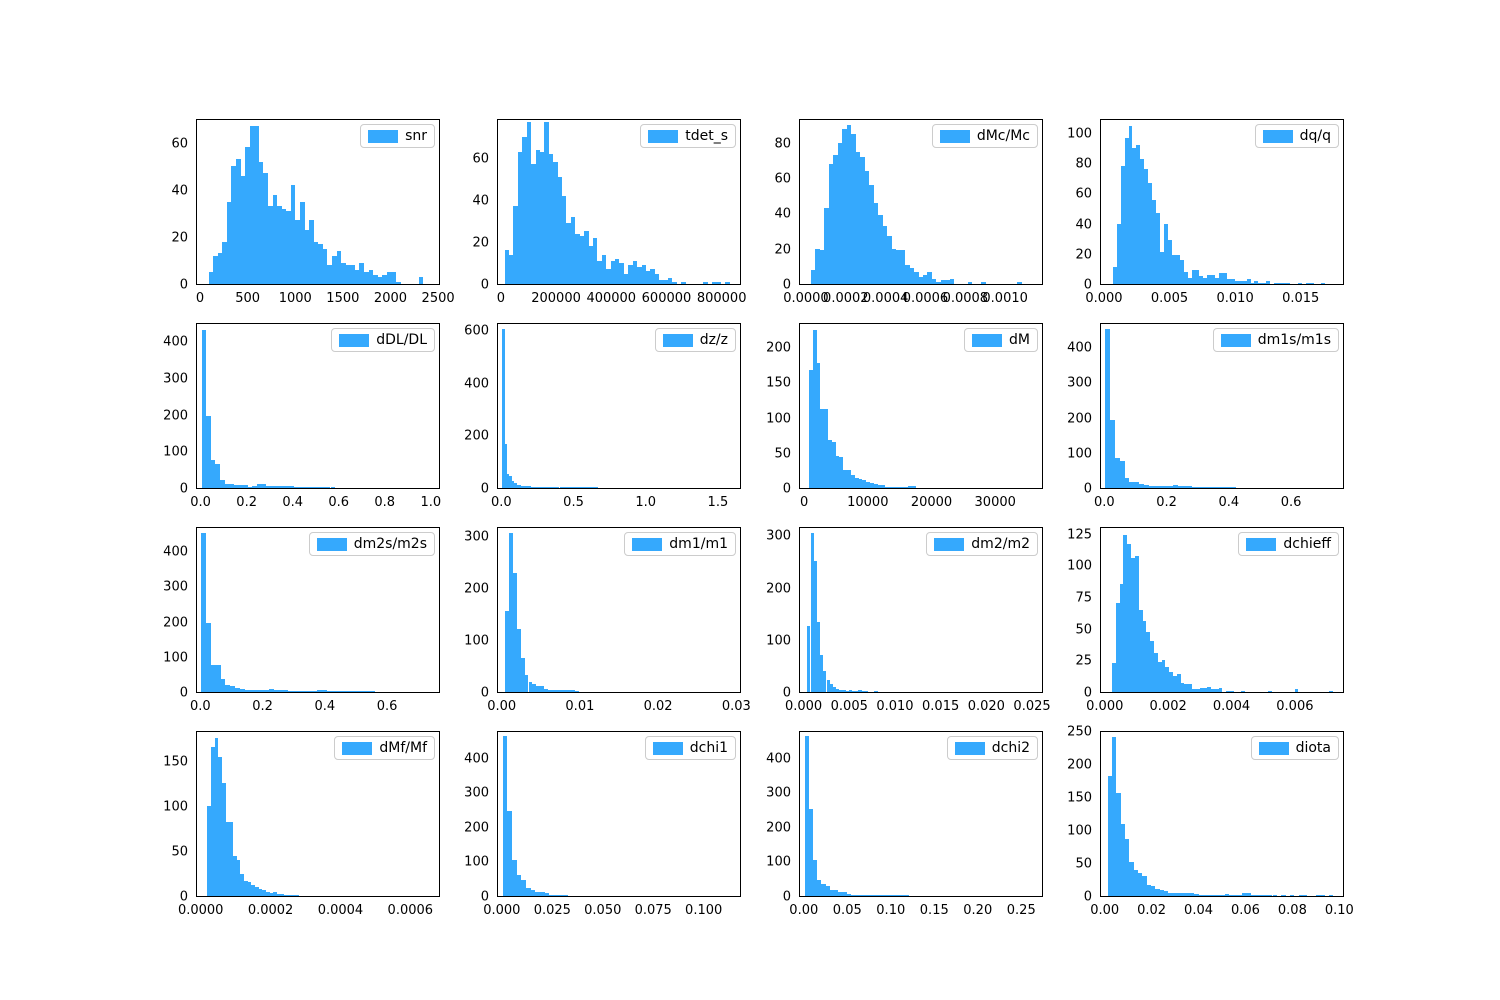 The width and height of the screenshot is (1500, 1000). I want to click on legend: dchieff, so click(1288, 544).